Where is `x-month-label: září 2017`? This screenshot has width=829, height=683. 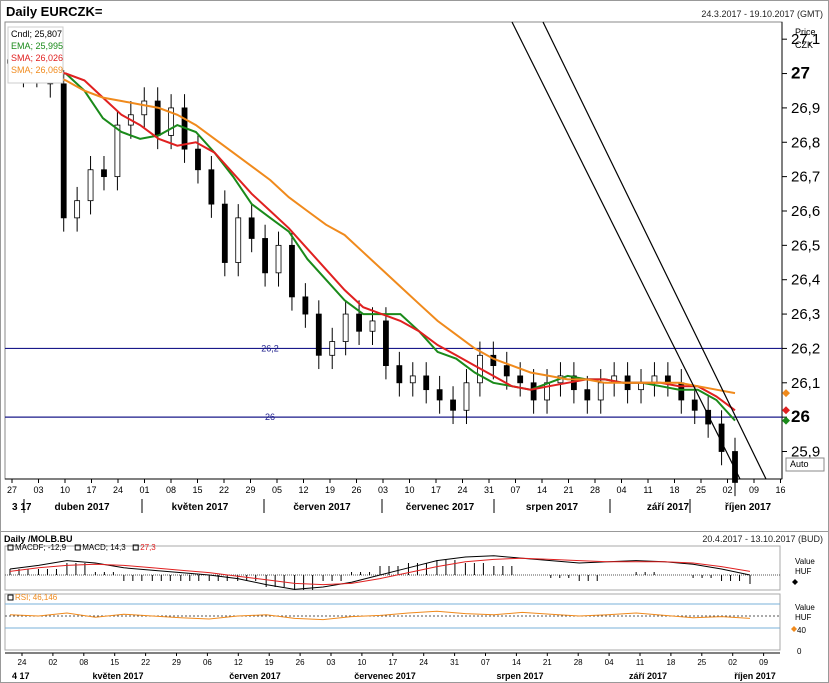 x-month-label: září 2017 is located at coordinates (668, 507).